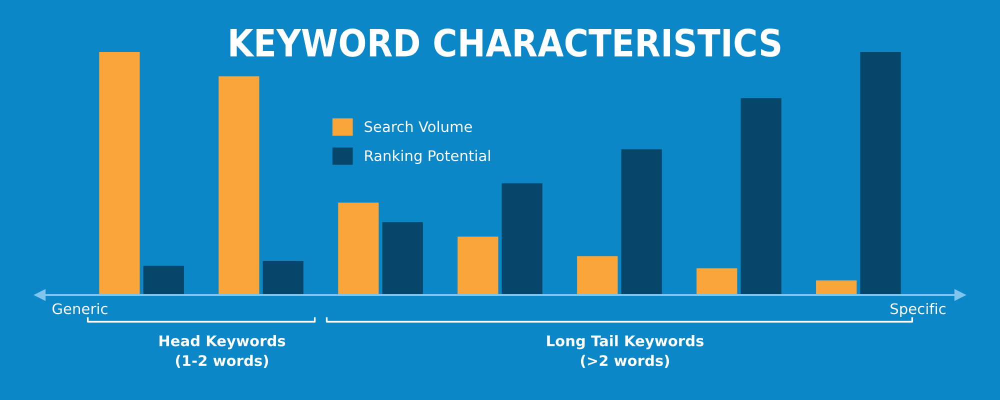  What do you see at coordinates (427, 157) in the screenshot?
I see `legend-label: Ranking Potential` at bounding box center [427, 157].